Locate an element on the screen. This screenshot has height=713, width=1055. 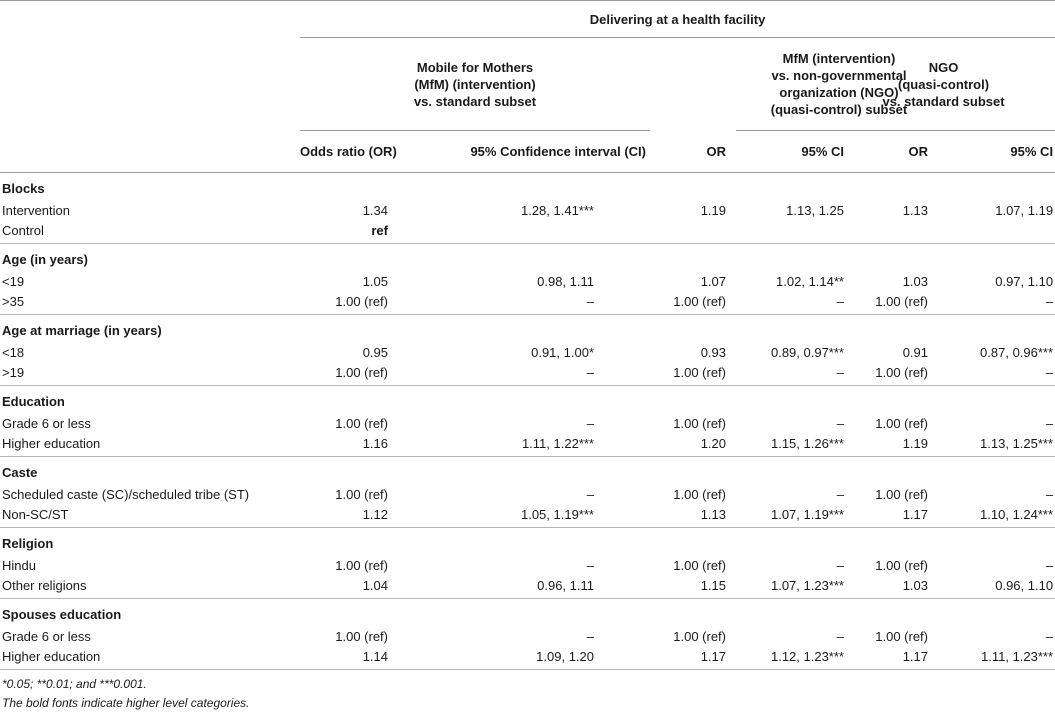
cell-value: 1.07 is located at coordinates (713, 281).